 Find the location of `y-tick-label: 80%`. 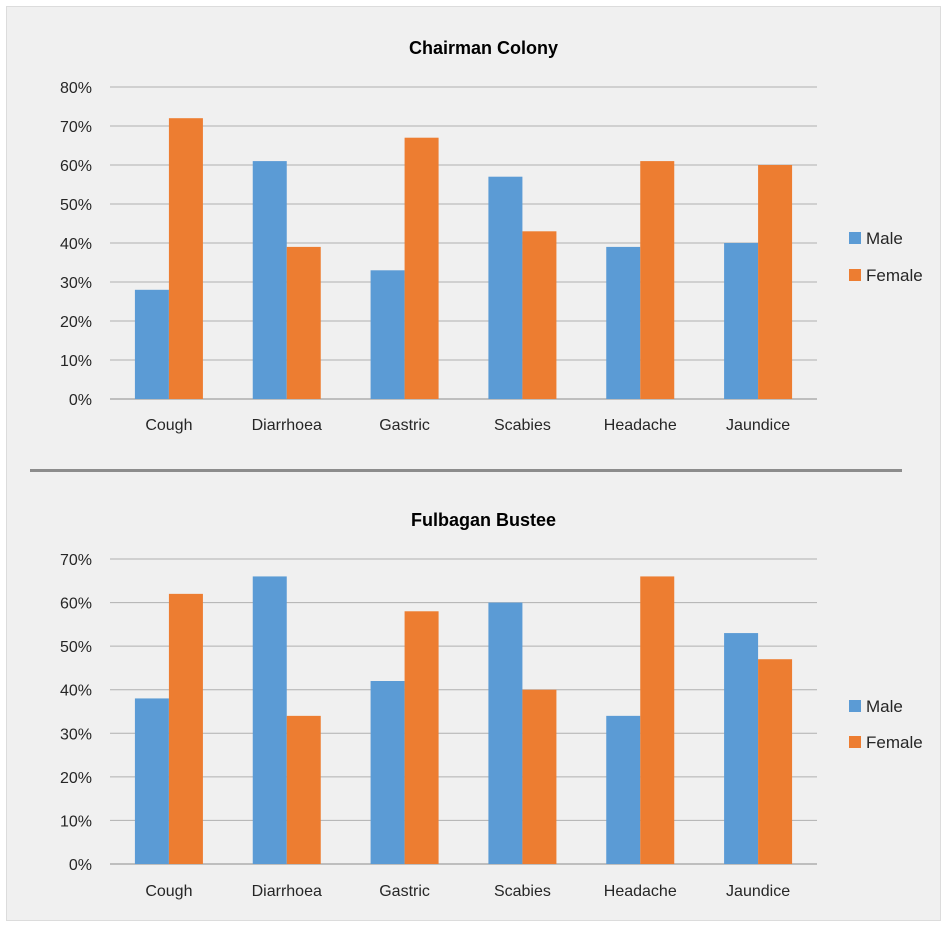

y-tick-label: 80% is located at coordinates (76, 88).